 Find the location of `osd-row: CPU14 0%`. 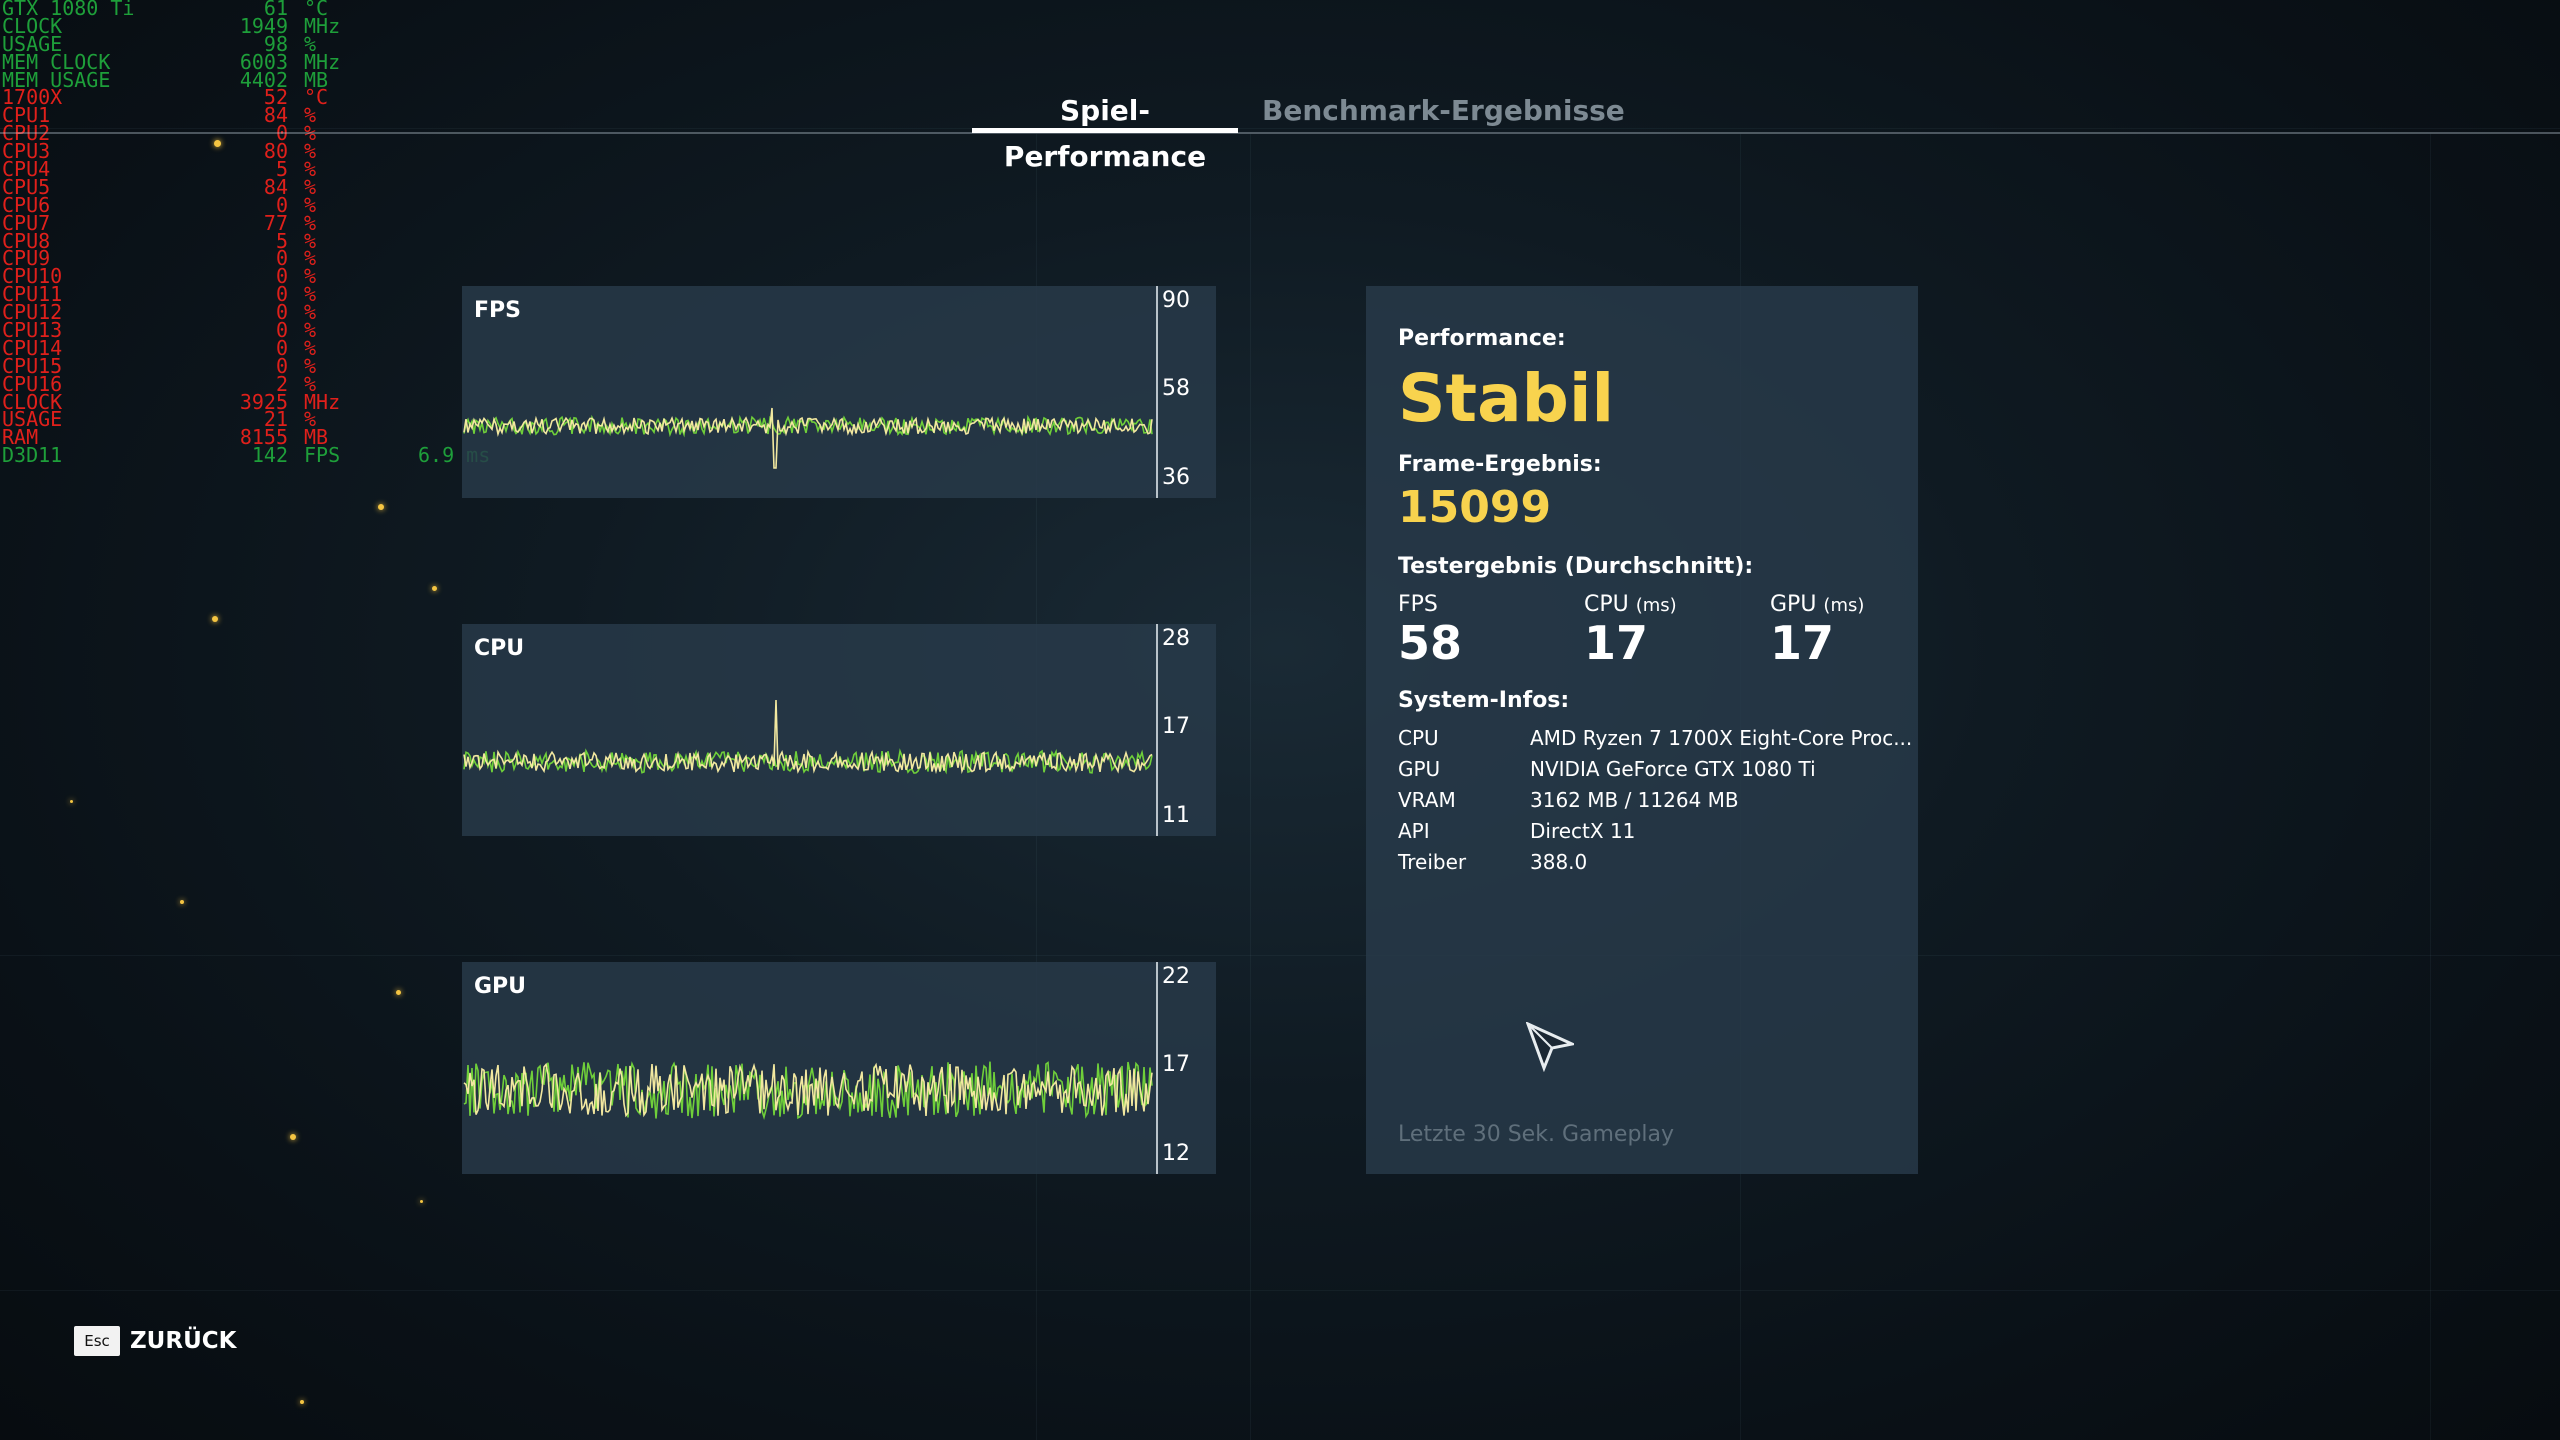

osd-row: CPU14 0% is located at coordinates (210, 347).